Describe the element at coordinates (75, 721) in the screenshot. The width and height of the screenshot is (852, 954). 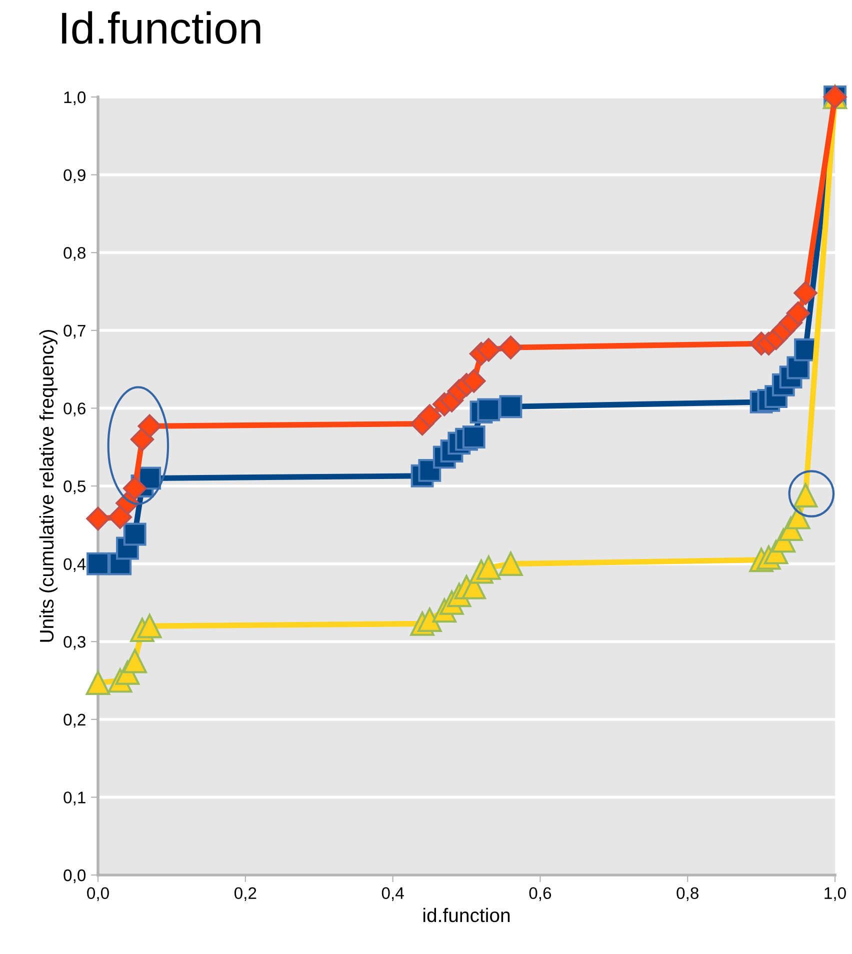
I see `y-tick-label: 0,2` at that location.